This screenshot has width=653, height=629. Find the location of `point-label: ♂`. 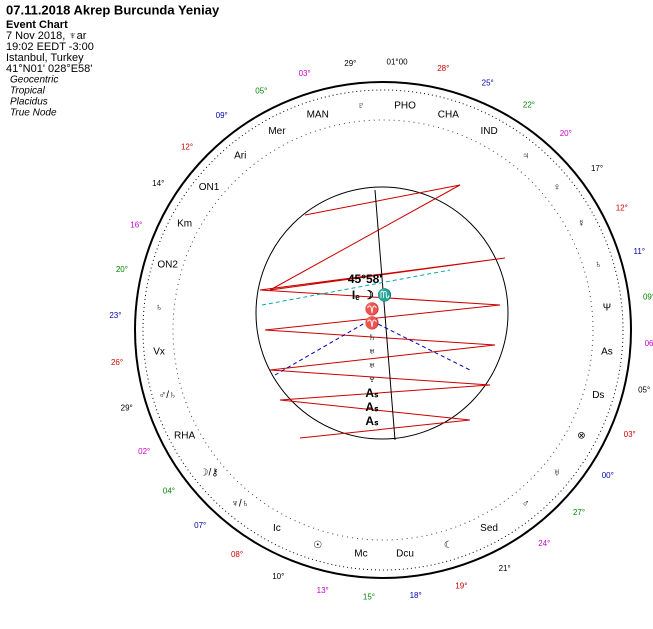

point-label: ♂ is located at coordinates (526, 504).